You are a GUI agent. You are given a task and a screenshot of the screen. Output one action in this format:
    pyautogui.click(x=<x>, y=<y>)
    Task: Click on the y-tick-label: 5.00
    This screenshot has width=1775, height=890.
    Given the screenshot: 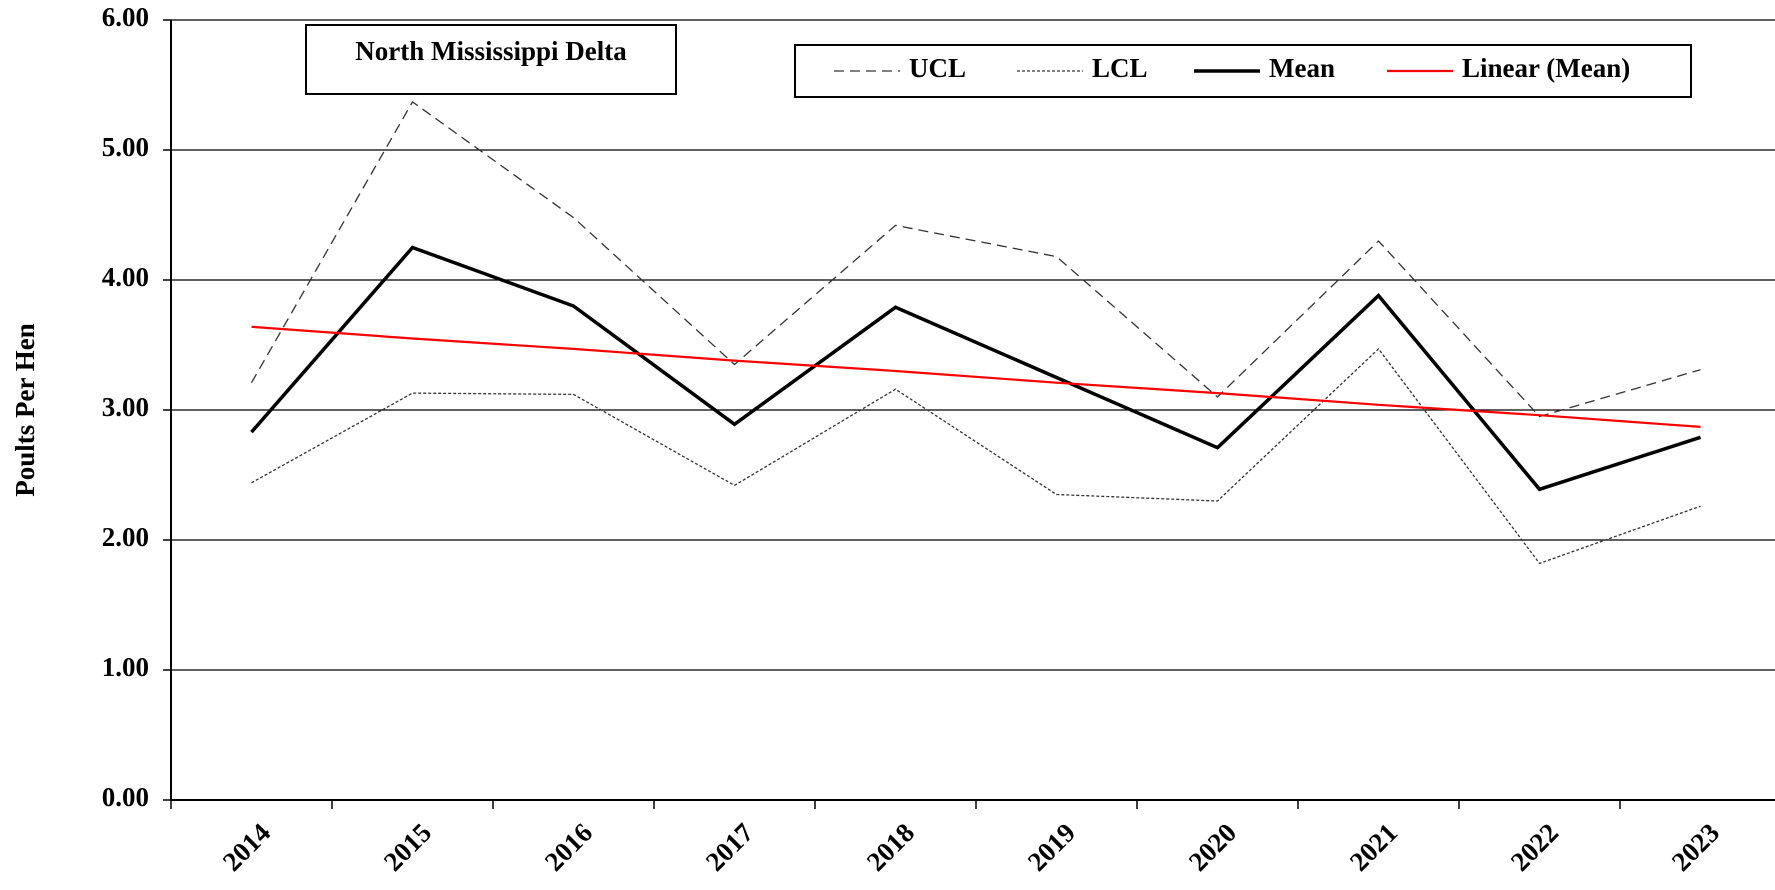 What is the action you would take?
    pyautogui.click(x=125, y=147)
    